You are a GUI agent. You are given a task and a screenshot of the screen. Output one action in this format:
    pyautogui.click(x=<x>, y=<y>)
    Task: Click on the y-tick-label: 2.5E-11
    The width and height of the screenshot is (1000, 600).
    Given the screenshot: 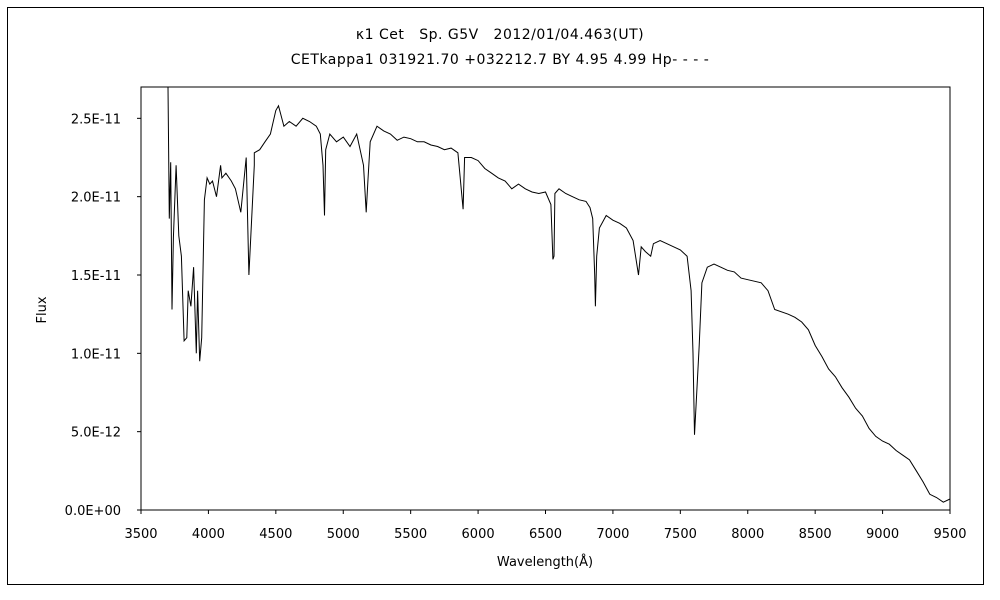 What is the action you would take?
    pyautogui.click(x=96, y=119)
    